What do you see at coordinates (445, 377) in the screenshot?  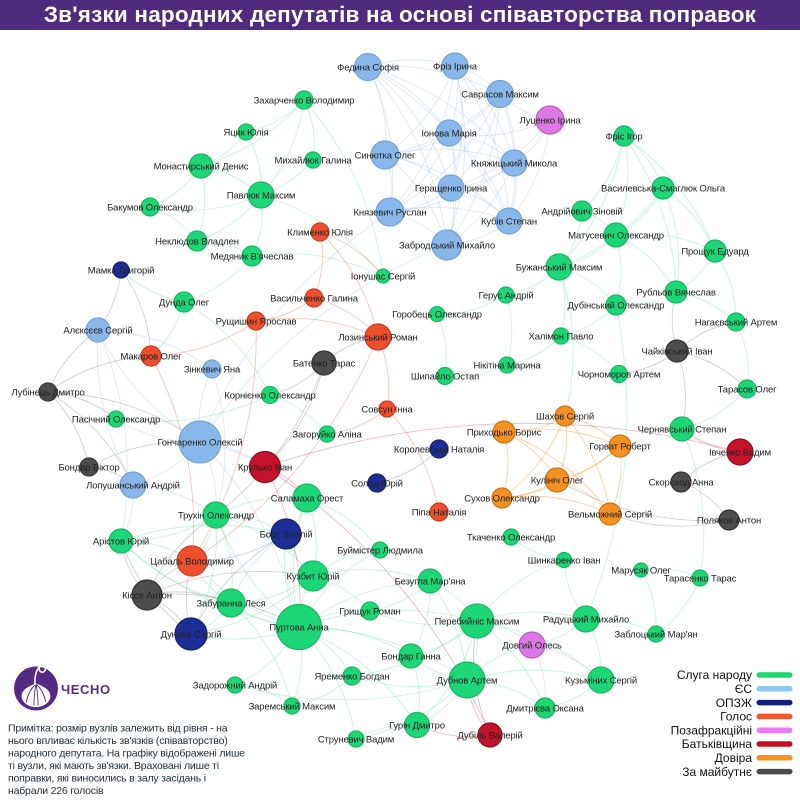 I see `svg-text: Шипайло Остап` at bounding box center [445, 377].